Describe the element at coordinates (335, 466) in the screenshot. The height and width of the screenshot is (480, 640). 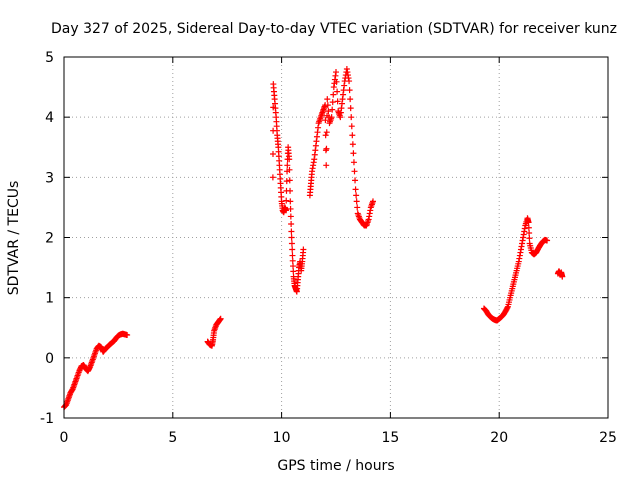
I see `x-axis-label: GPS time / hours` at that location.